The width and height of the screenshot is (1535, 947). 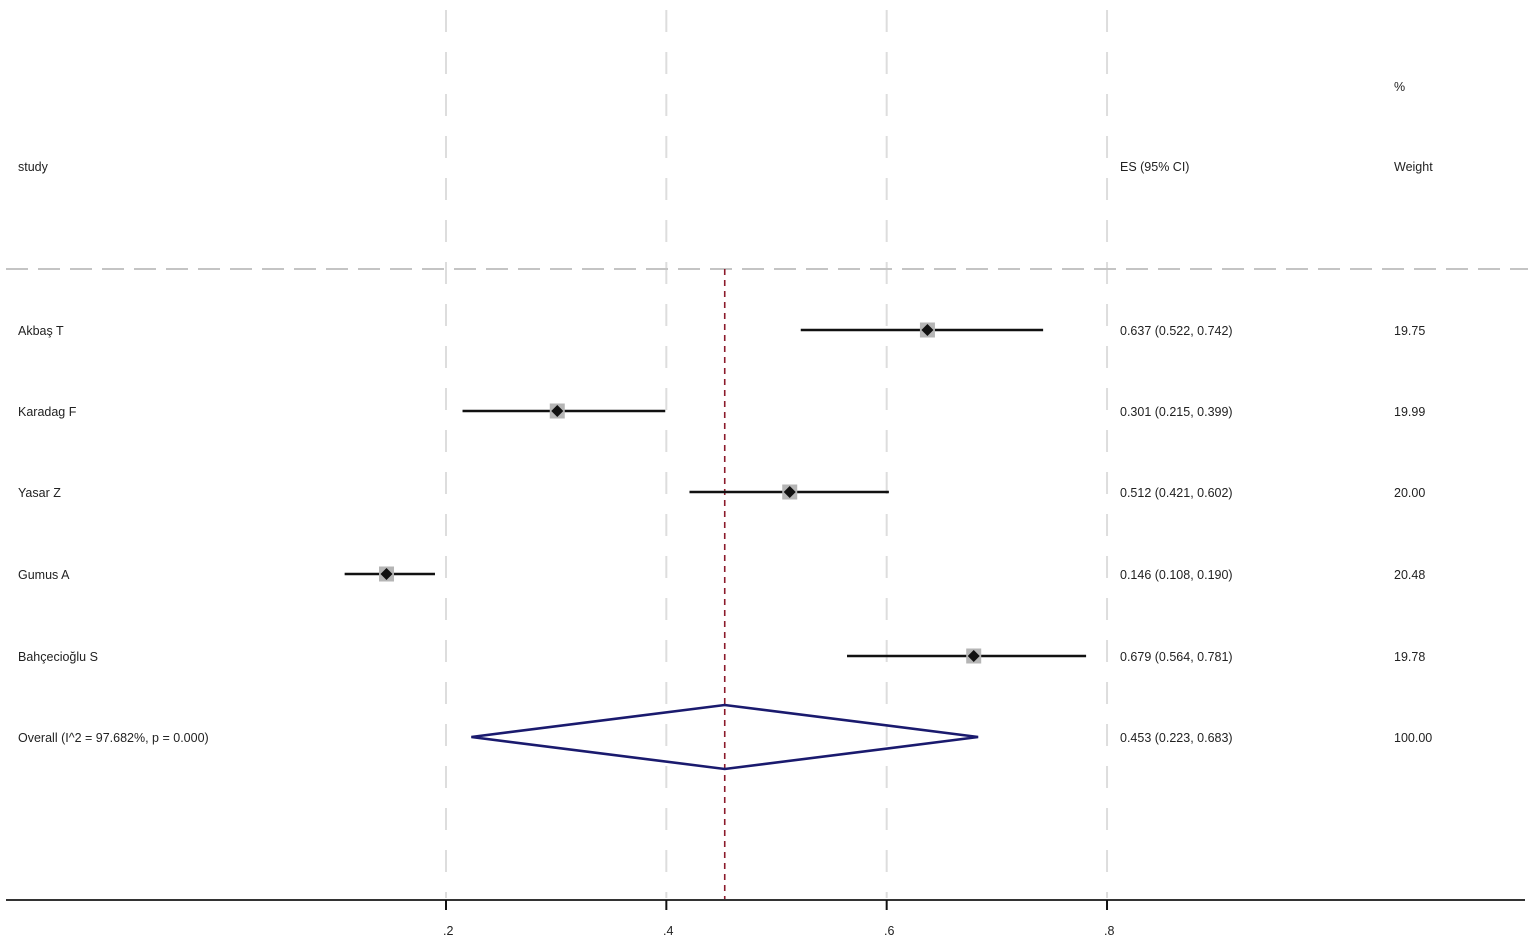 What do you see at coordinates (113, 738) in the screenshot?
I see `overall-label: Overall (I^2 = 97.682%, p = 0.000)` at bounding box center [113, 738].